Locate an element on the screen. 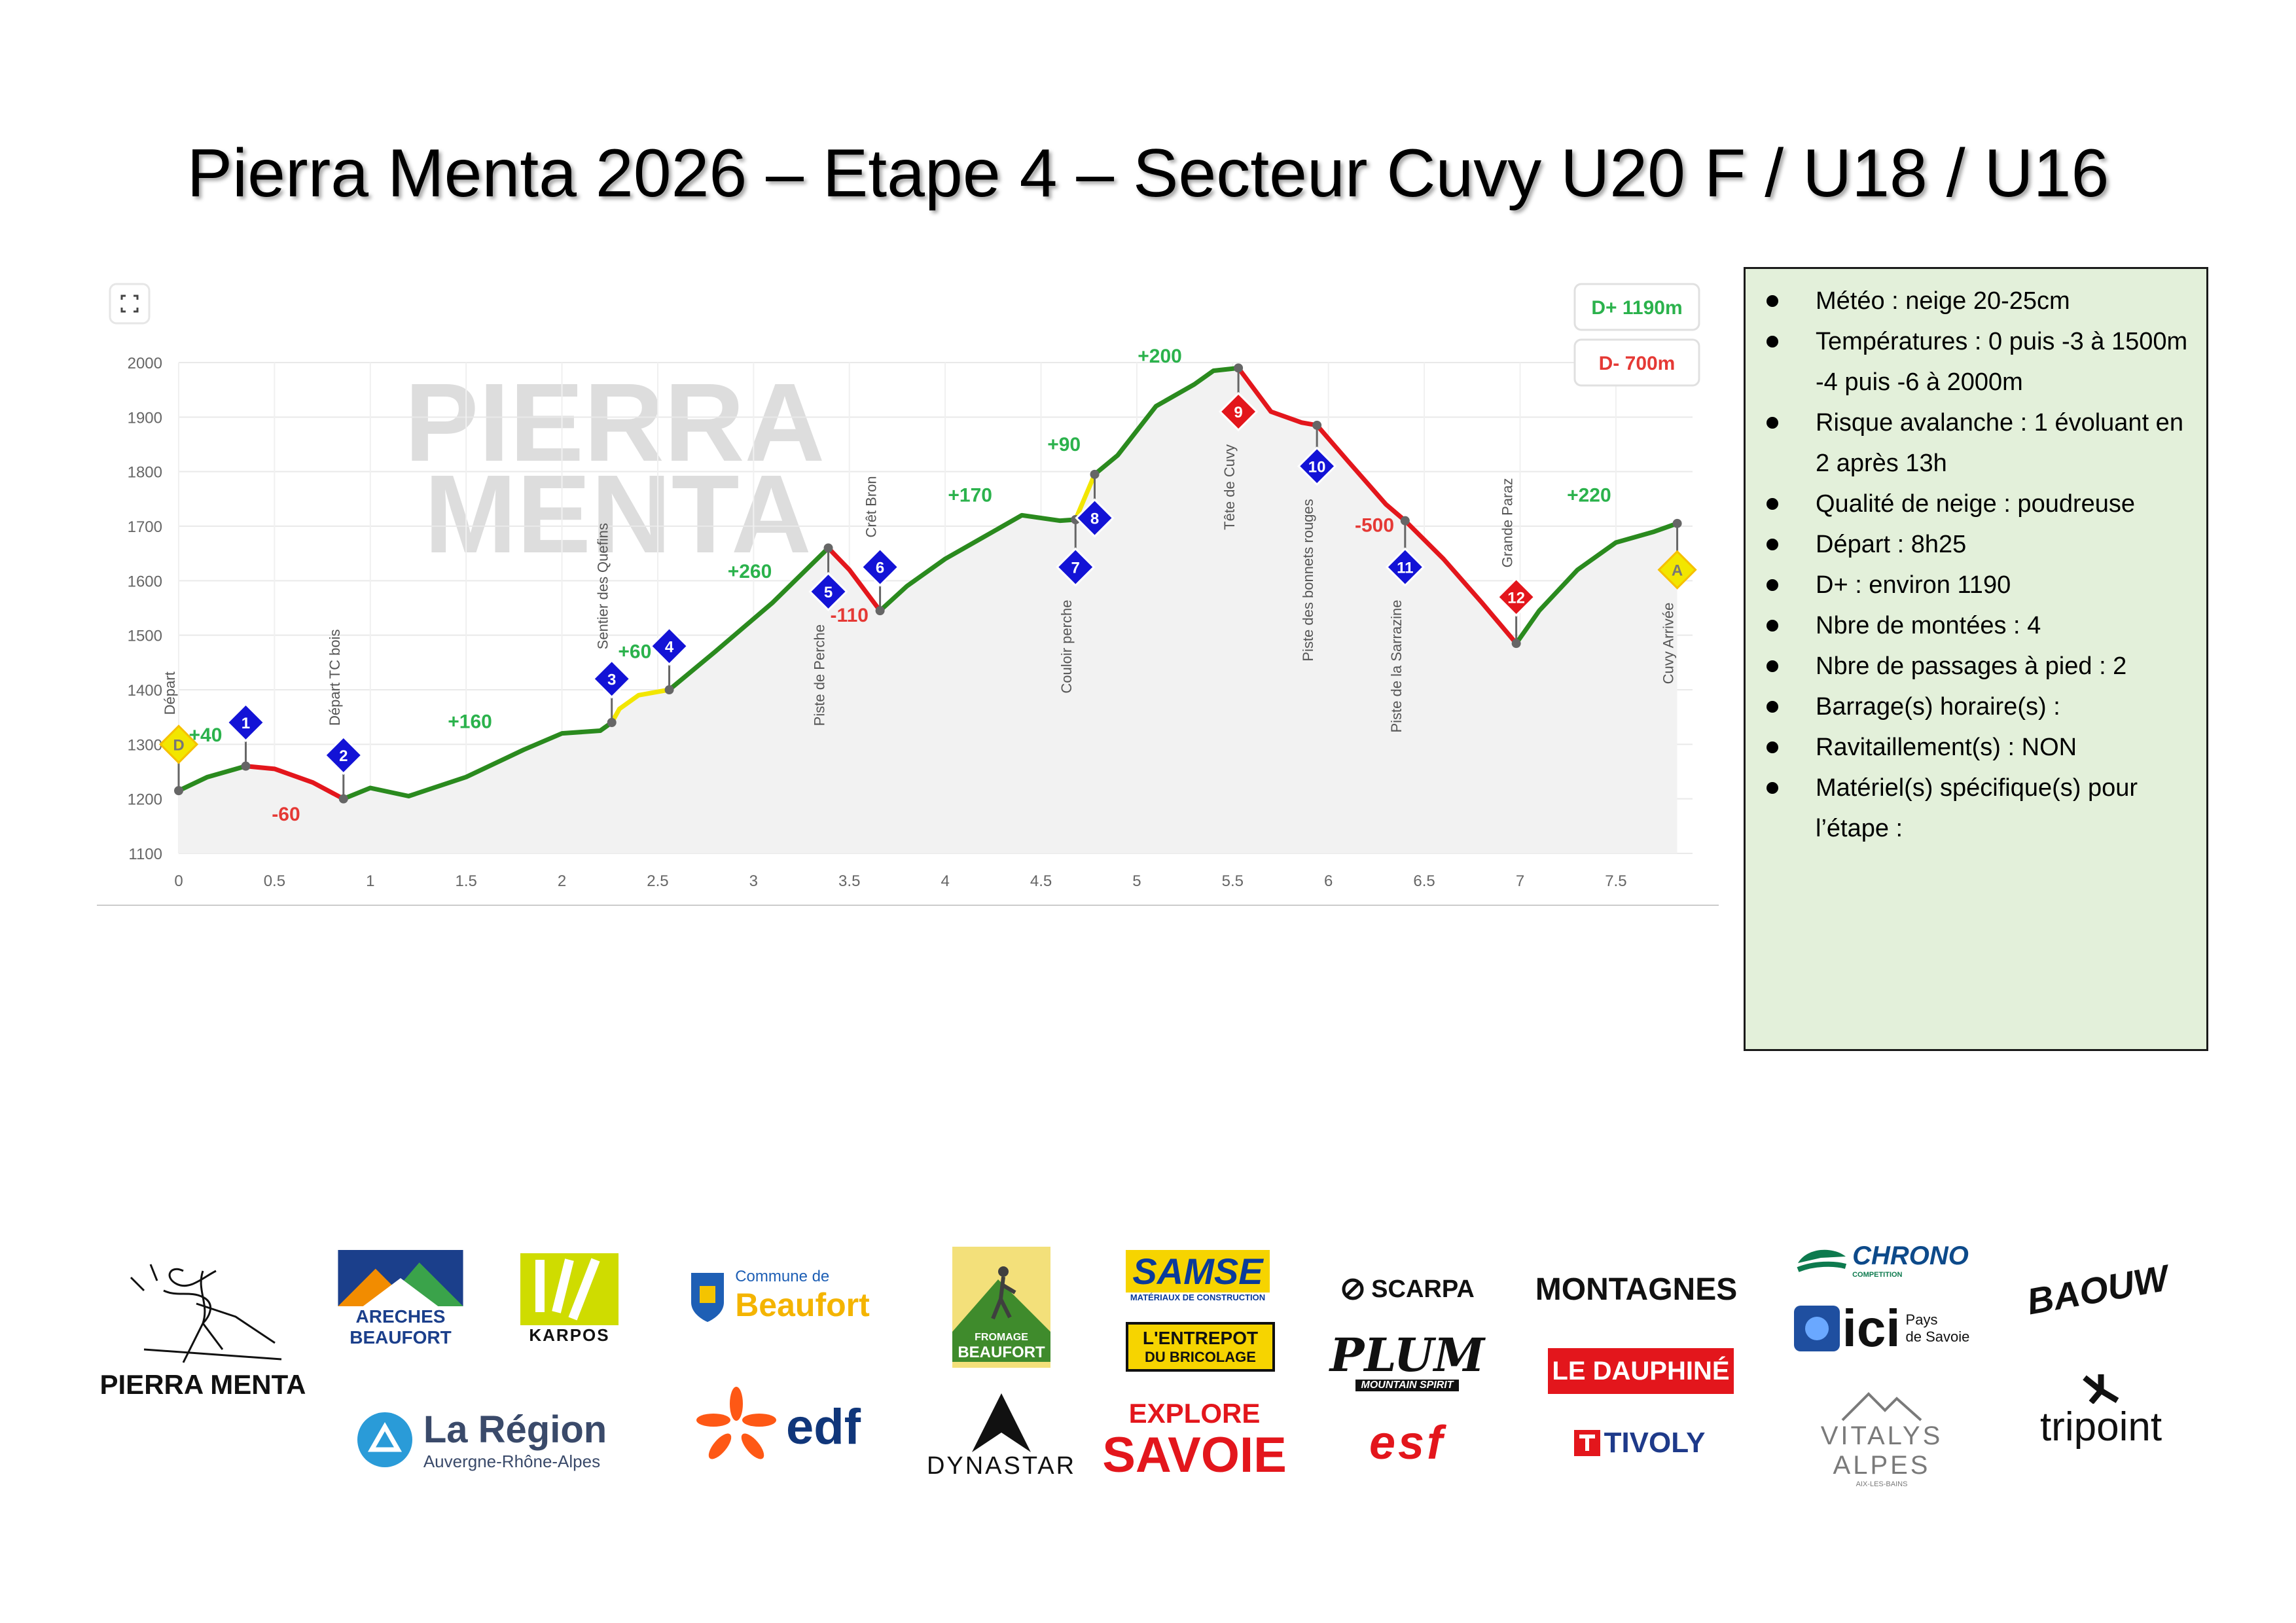  karpos-logo: KARPOS is located at coordinates (569, 1299).